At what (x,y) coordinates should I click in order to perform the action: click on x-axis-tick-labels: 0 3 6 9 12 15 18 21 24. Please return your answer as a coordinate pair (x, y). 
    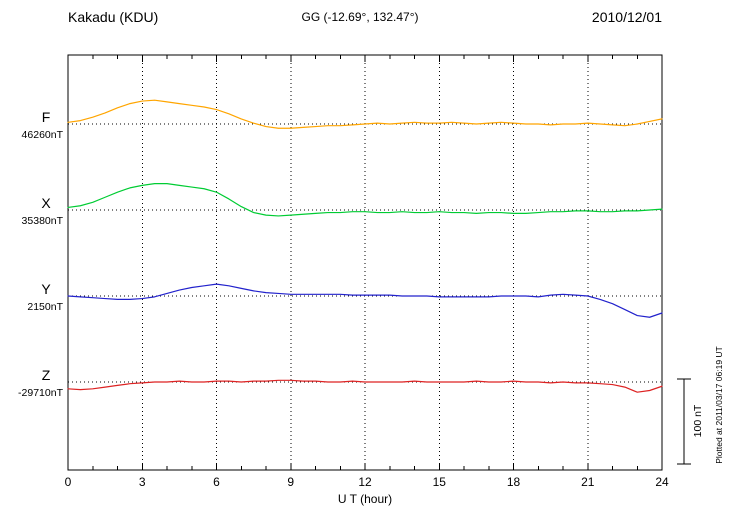
    Looking at the image, I should click on (367, 482).